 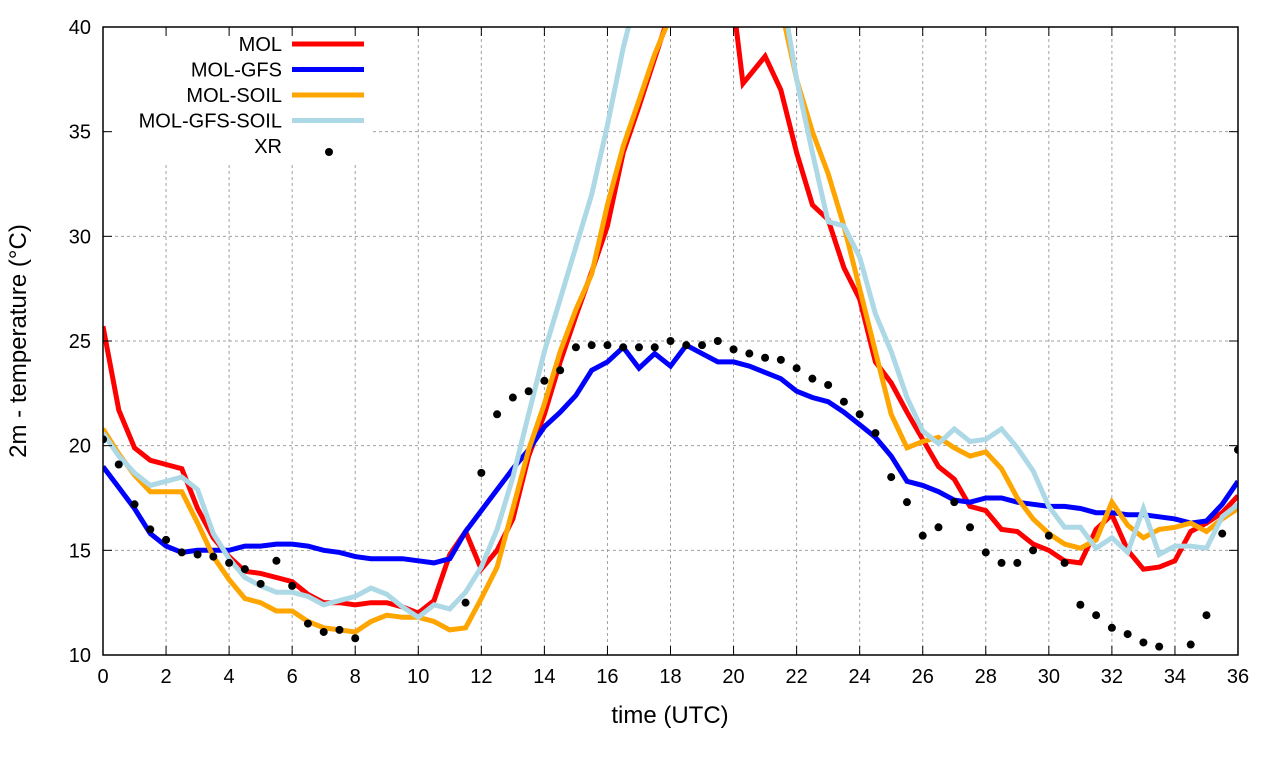 I want to click on x-tick-label: 26, so click(x=923, y=677).